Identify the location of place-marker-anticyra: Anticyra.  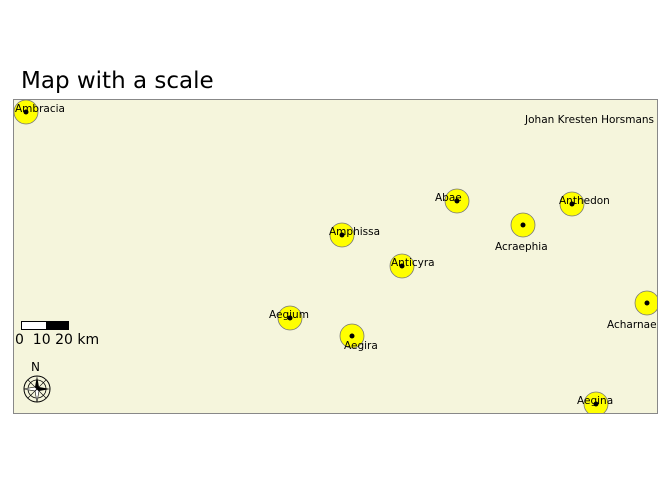
(412, 266).